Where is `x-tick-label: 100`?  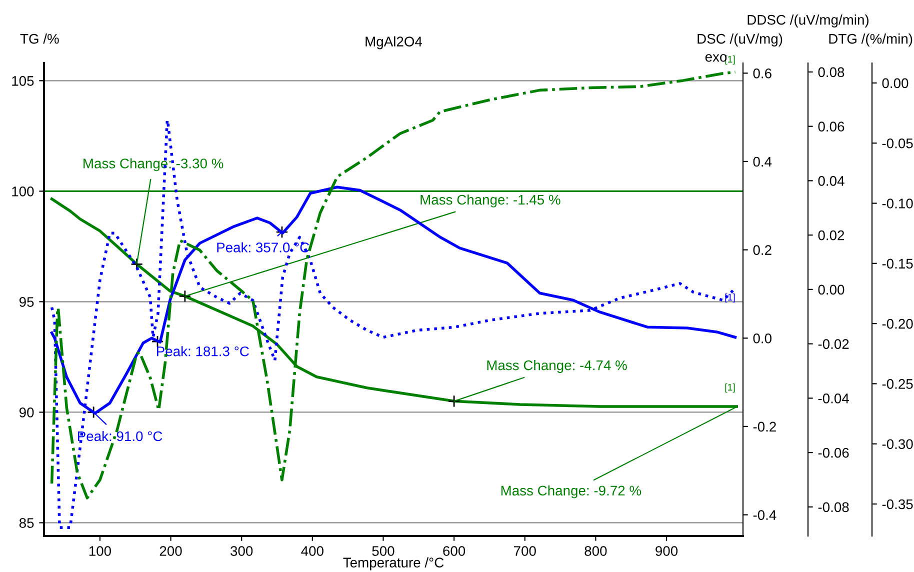
x-tick-label: 100 is located at coordinates (100, 551).